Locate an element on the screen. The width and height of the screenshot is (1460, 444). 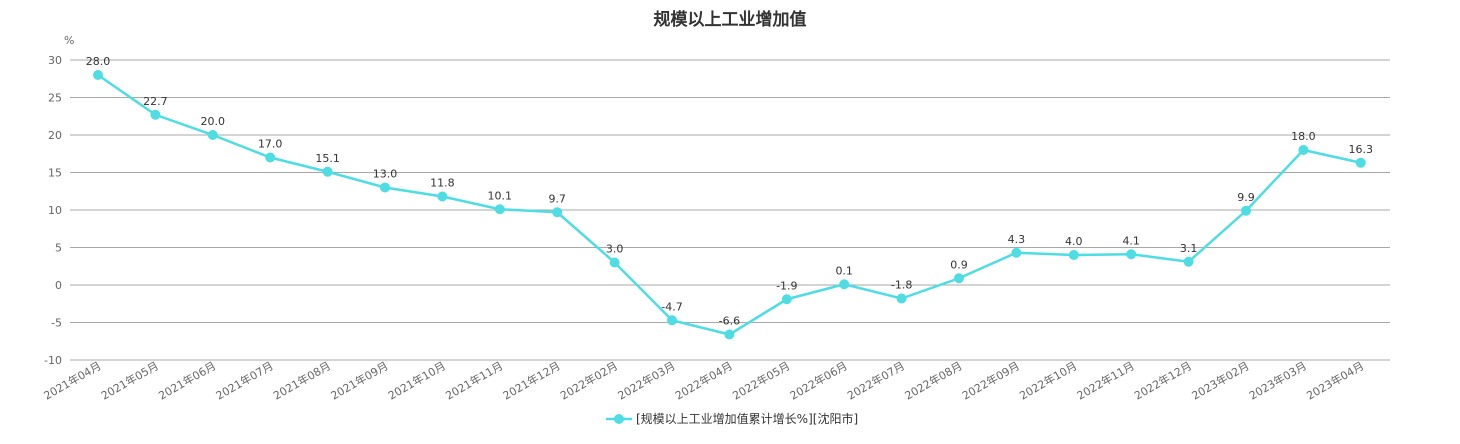
x-tick-label: 2022年07月 is located at coordinates (876, 380).